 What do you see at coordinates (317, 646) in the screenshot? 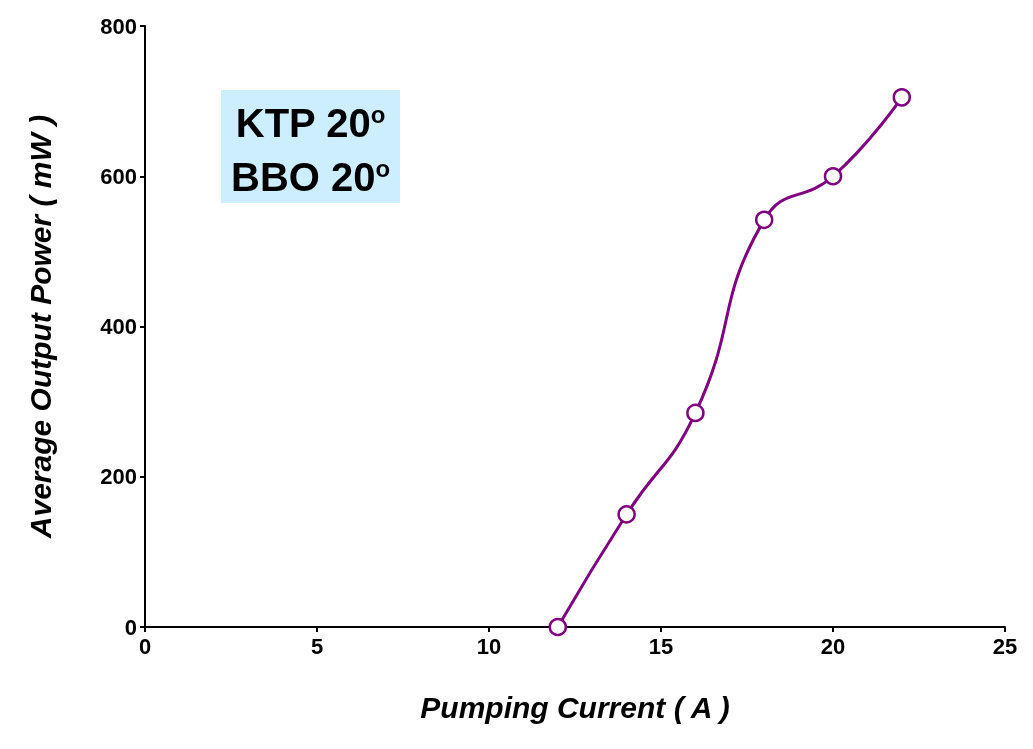
I see `x-tick-label: 5` at bounding box center [317, 646].